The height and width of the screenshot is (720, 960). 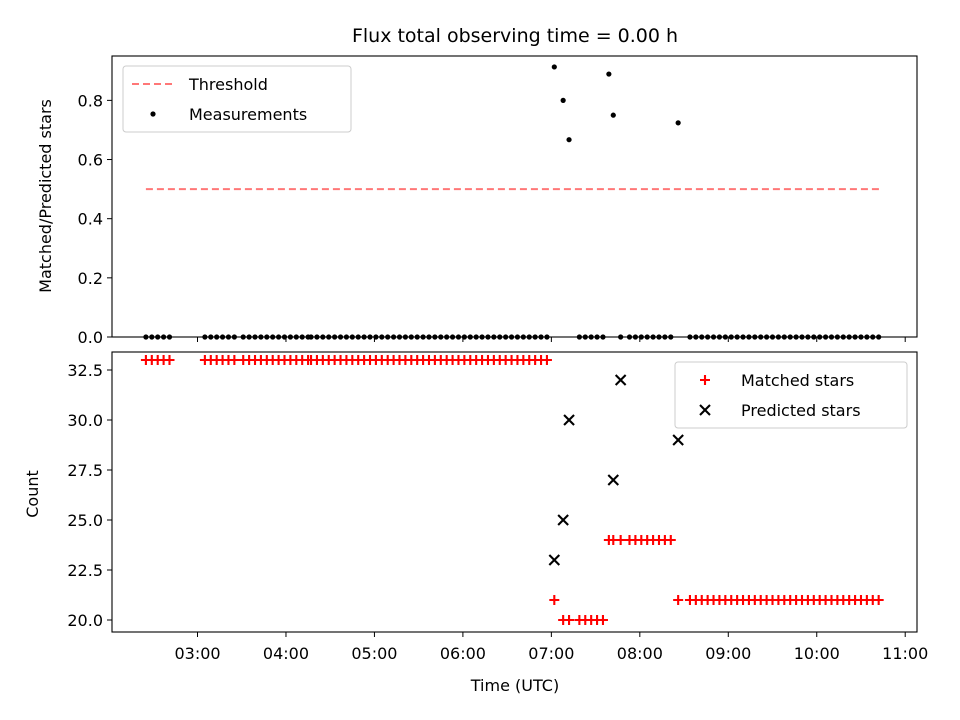 I want to click on top-ytick-label: 0.8, so click(x=90, y=100).